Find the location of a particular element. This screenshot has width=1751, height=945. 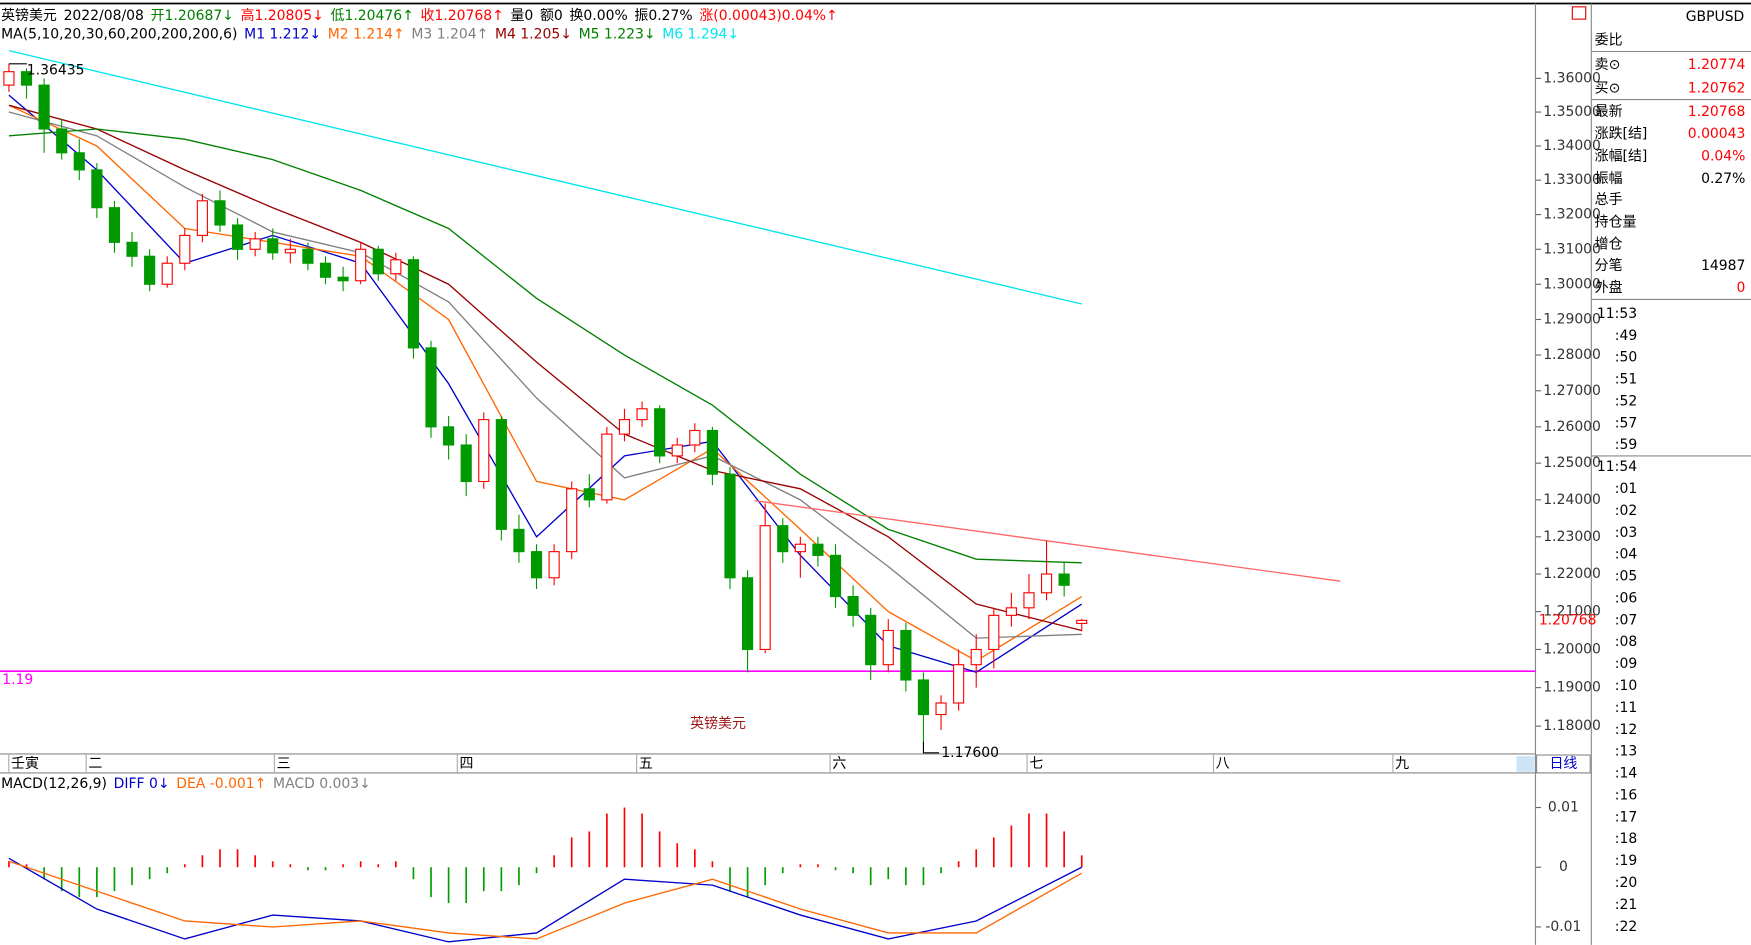

y-tick-label: 1.33000 is located at coordinates (1572, 180).